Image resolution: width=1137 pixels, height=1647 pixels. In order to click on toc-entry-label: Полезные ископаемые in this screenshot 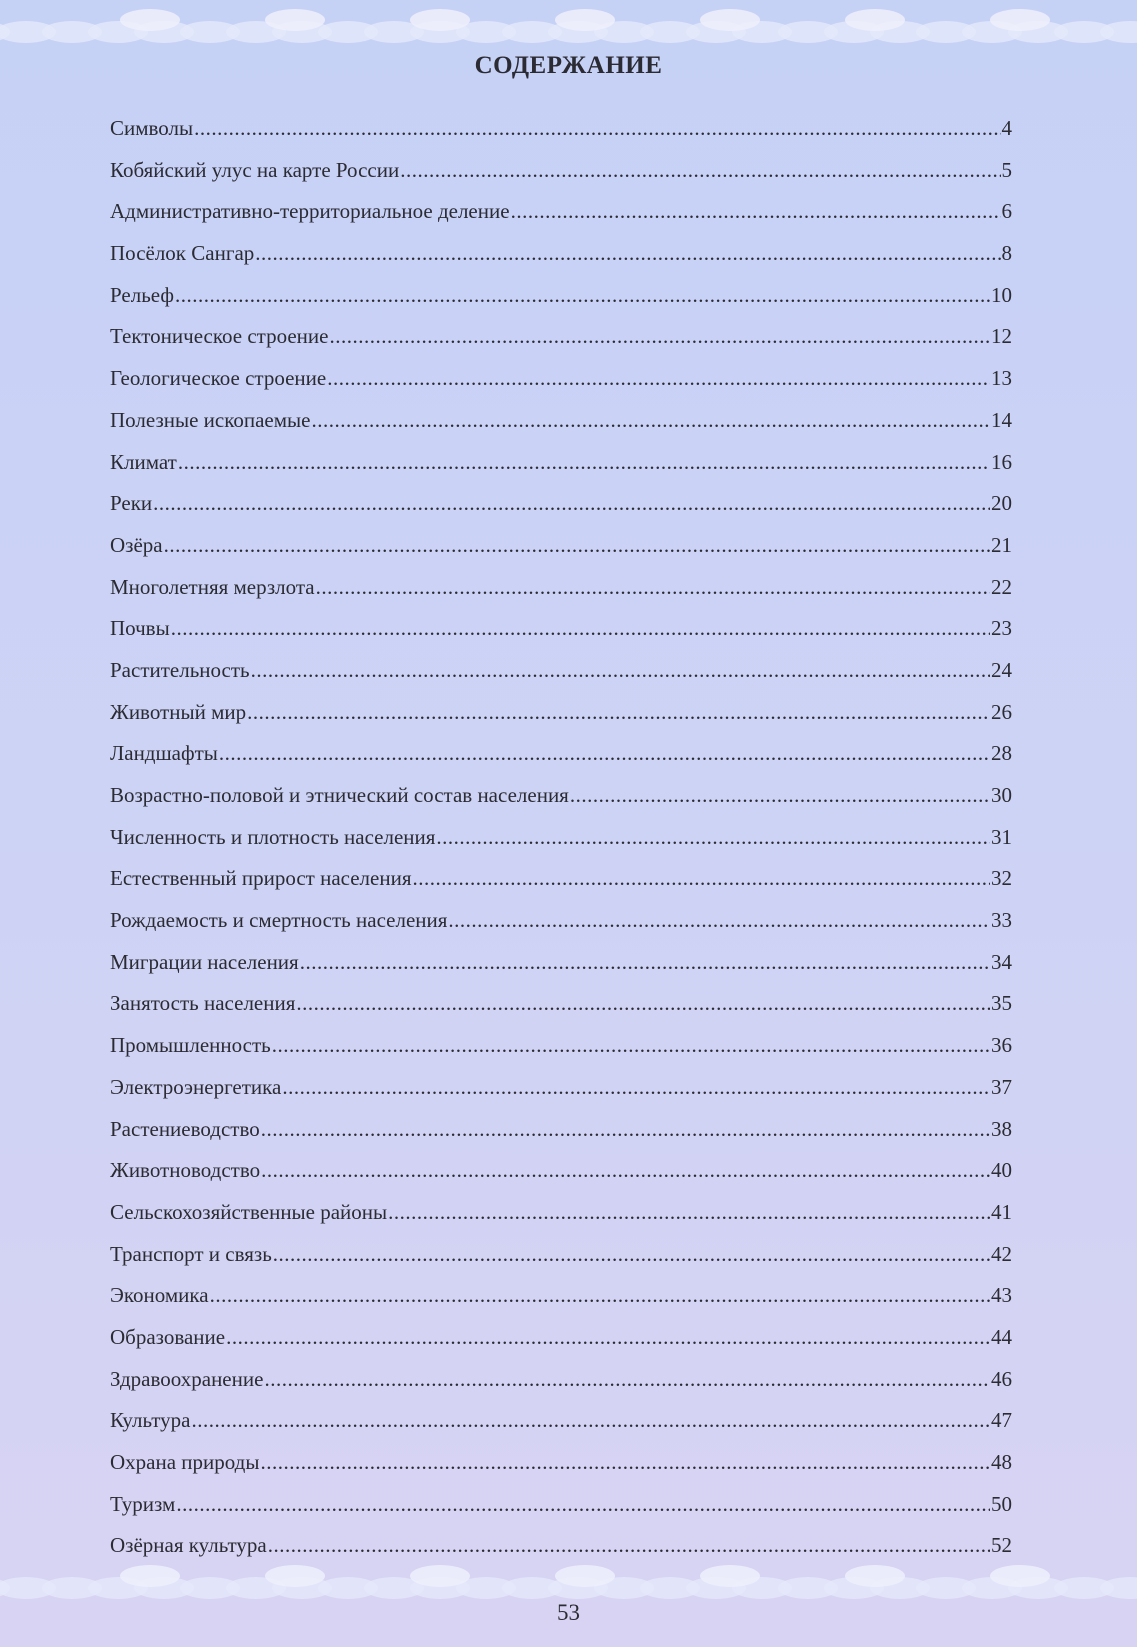, I will do `click(210, 419)`.